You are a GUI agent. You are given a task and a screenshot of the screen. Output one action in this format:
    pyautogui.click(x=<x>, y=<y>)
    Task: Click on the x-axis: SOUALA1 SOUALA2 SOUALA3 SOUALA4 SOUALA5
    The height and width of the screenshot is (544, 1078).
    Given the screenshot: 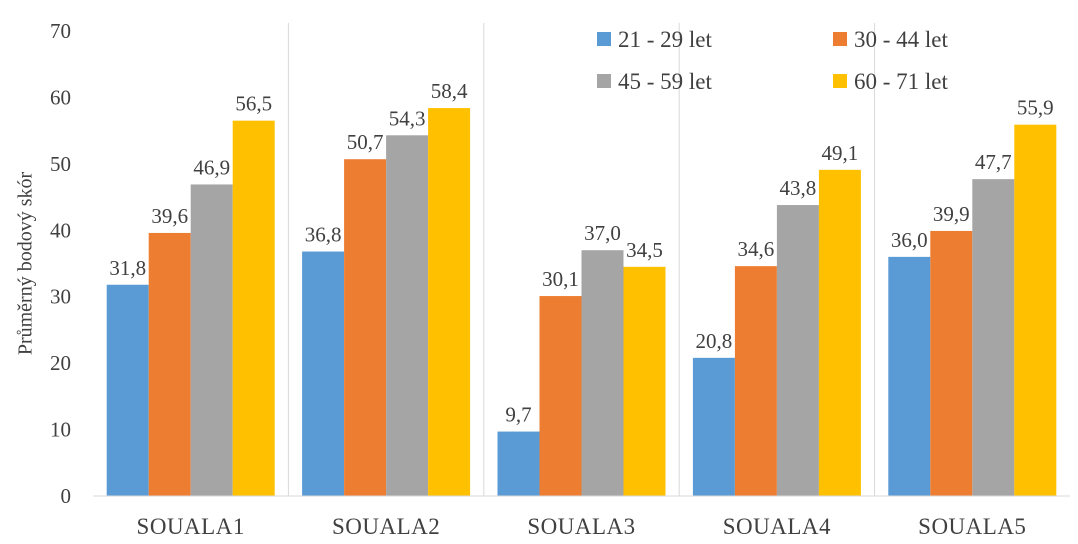 What is the action you would take?
    pyautogui.click(x=581, y=517)
    